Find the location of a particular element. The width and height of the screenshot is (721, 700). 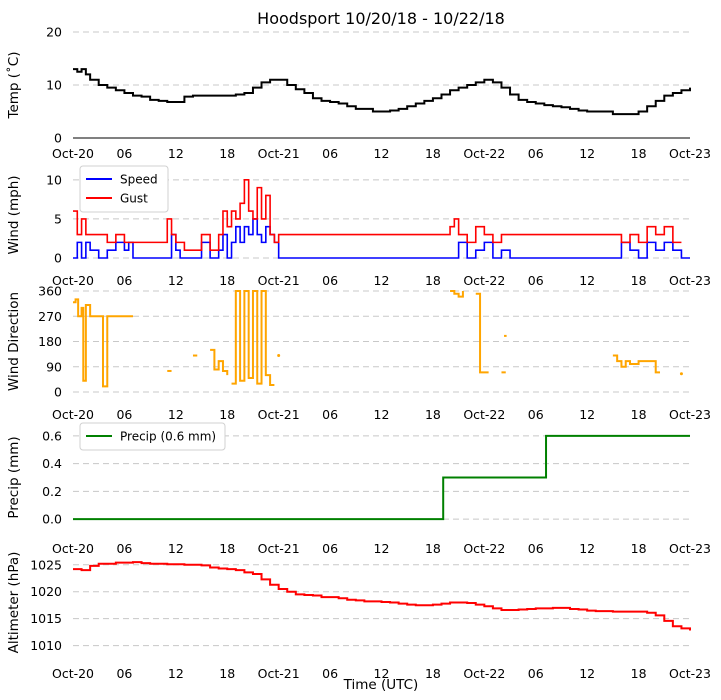

y-tick-label: 1015 is located at coordinates (46, 618).